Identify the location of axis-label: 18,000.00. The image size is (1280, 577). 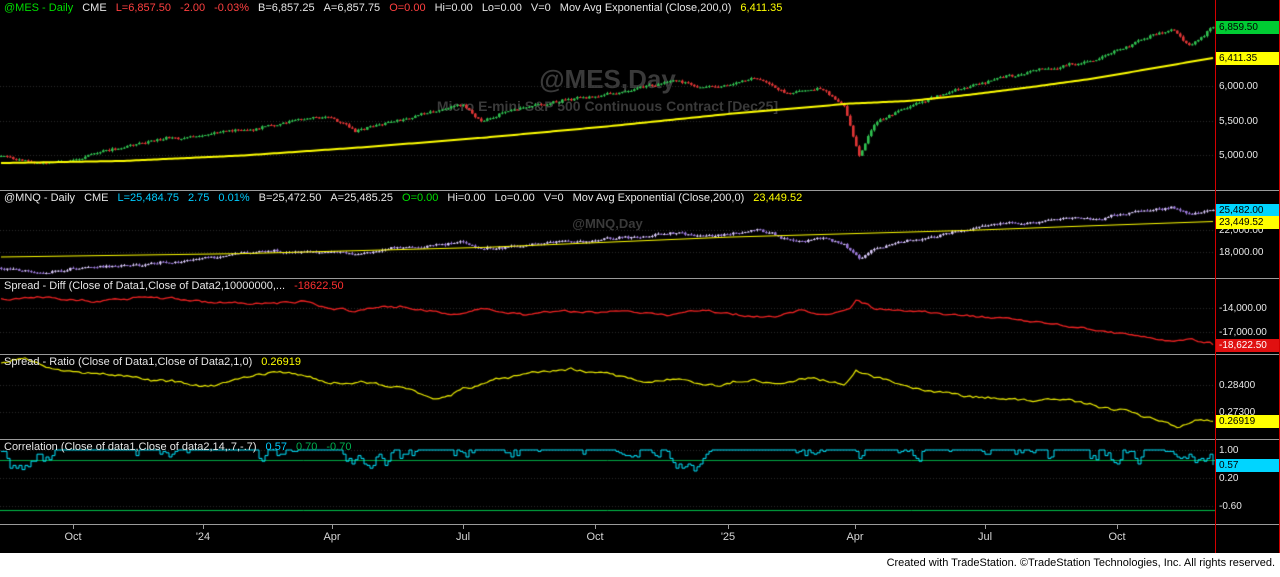
(1241, 252).